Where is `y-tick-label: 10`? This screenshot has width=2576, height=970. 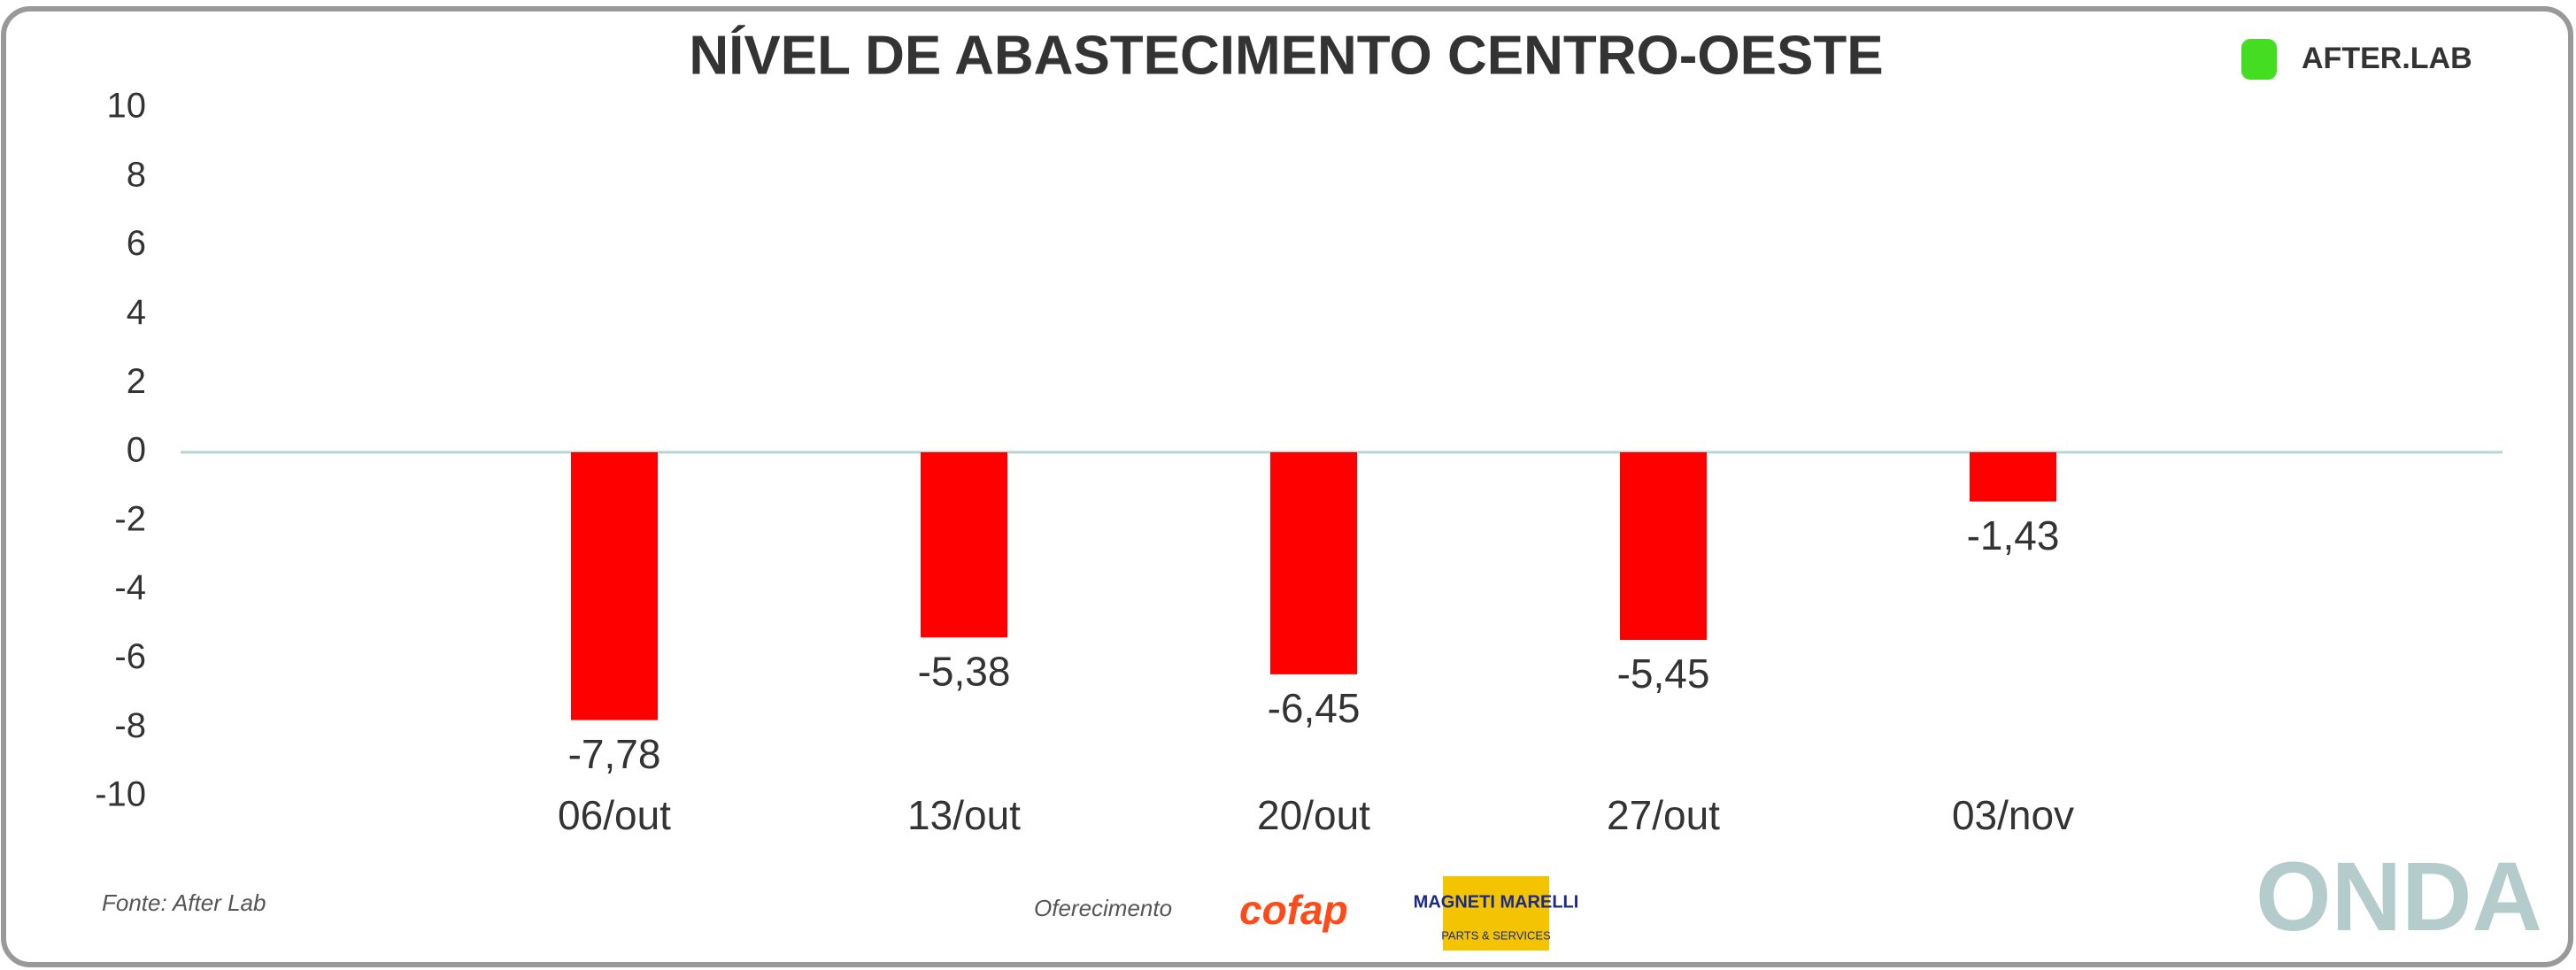
y-tick-label: 10 is located at coordinates (127, 106).